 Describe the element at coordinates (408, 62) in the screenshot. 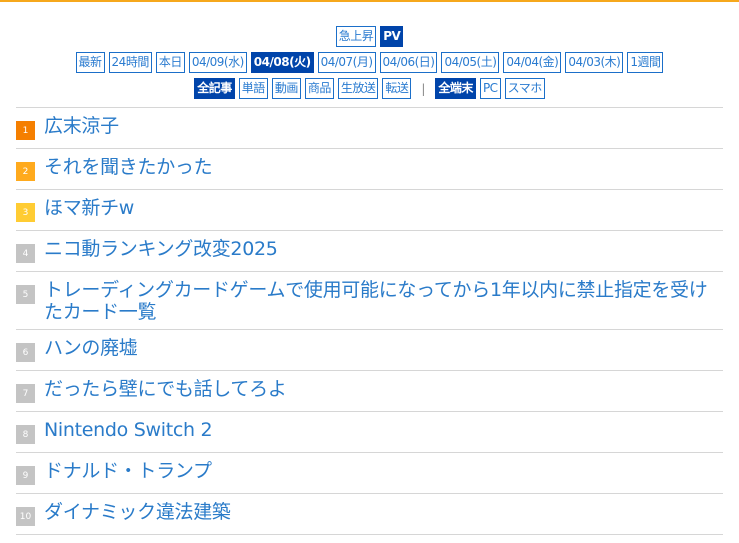

I see `period-button-6: 04/06(日)` at that location.